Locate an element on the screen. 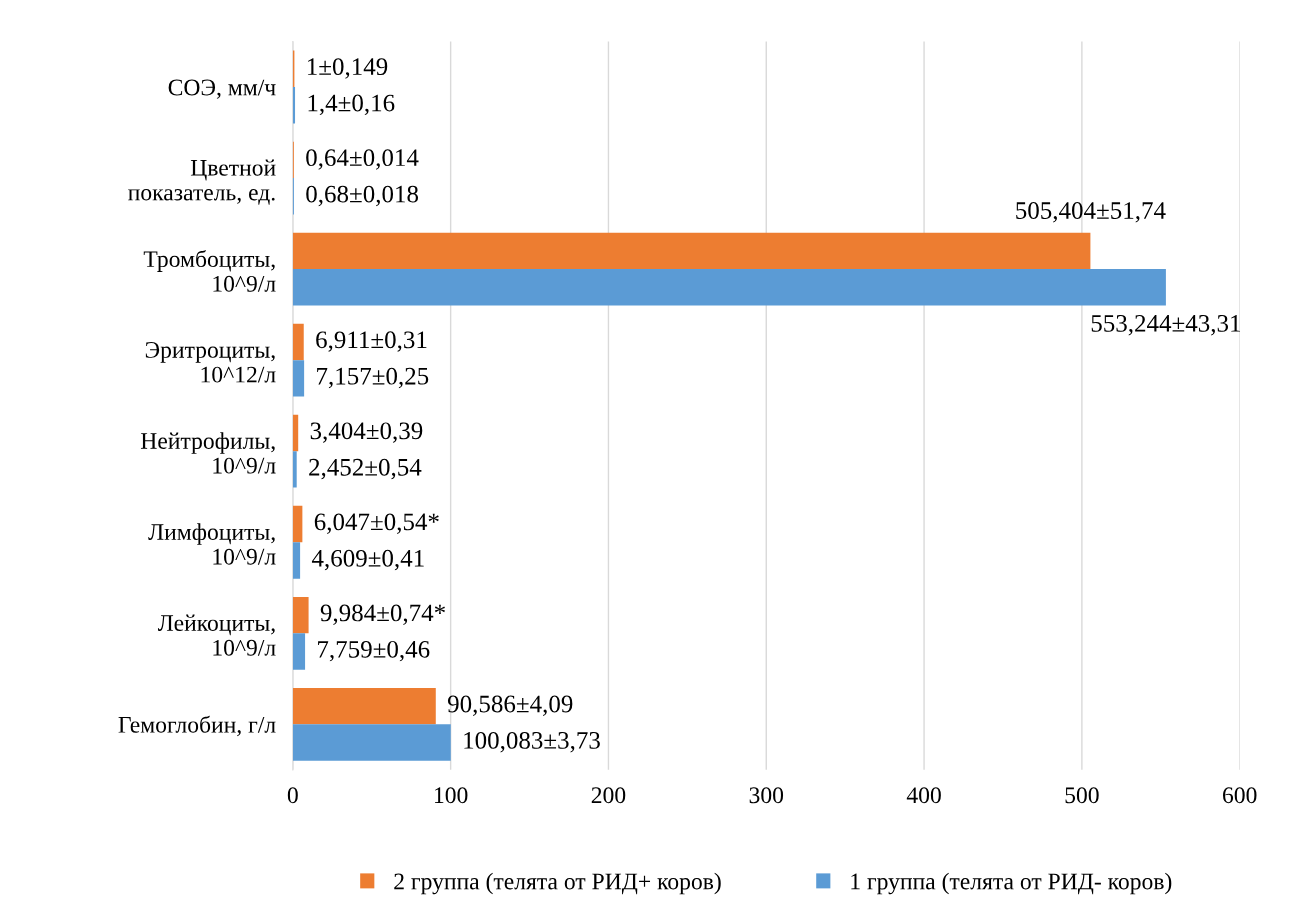 This screenshot has height=922, width=1290. data-label: 1,4±0,16 is located at coordinates (351, 105).